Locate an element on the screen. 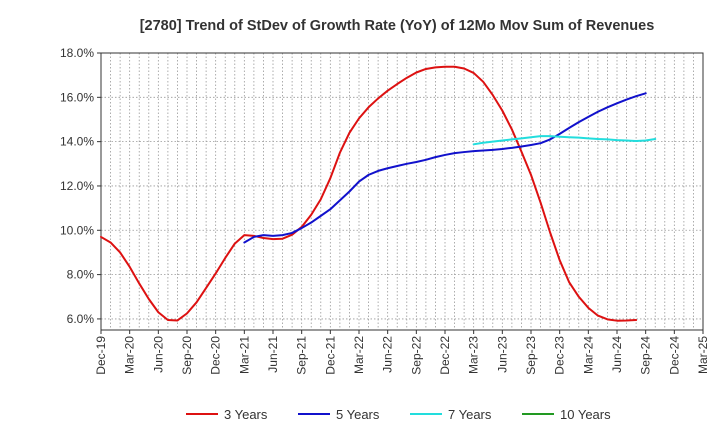 The image size is (720, 445). y-tick-label: 18.0% is located at coordinates (77, 53).